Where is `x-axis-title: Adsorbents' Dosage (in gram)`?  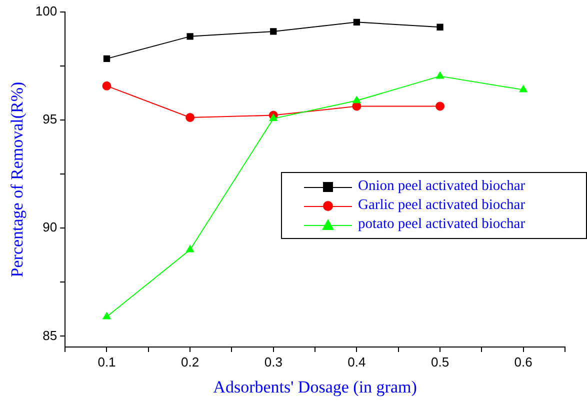
x-axis-title: Adsorbents' Dosage (in gram) is located at coordinates (315, 386).